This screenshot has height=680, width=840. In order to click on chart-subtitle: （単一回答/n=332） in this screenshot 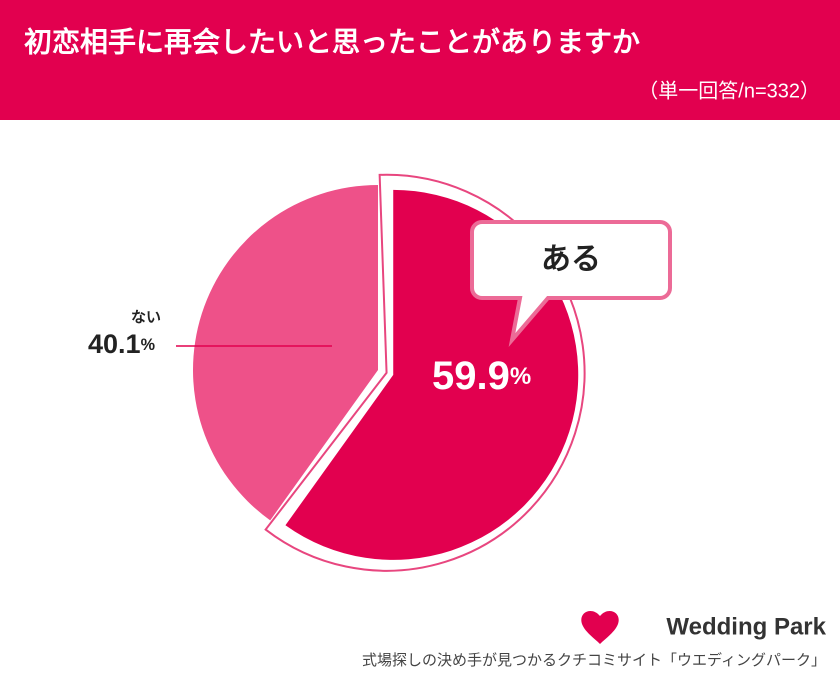, I will do `click(729, 90)`.